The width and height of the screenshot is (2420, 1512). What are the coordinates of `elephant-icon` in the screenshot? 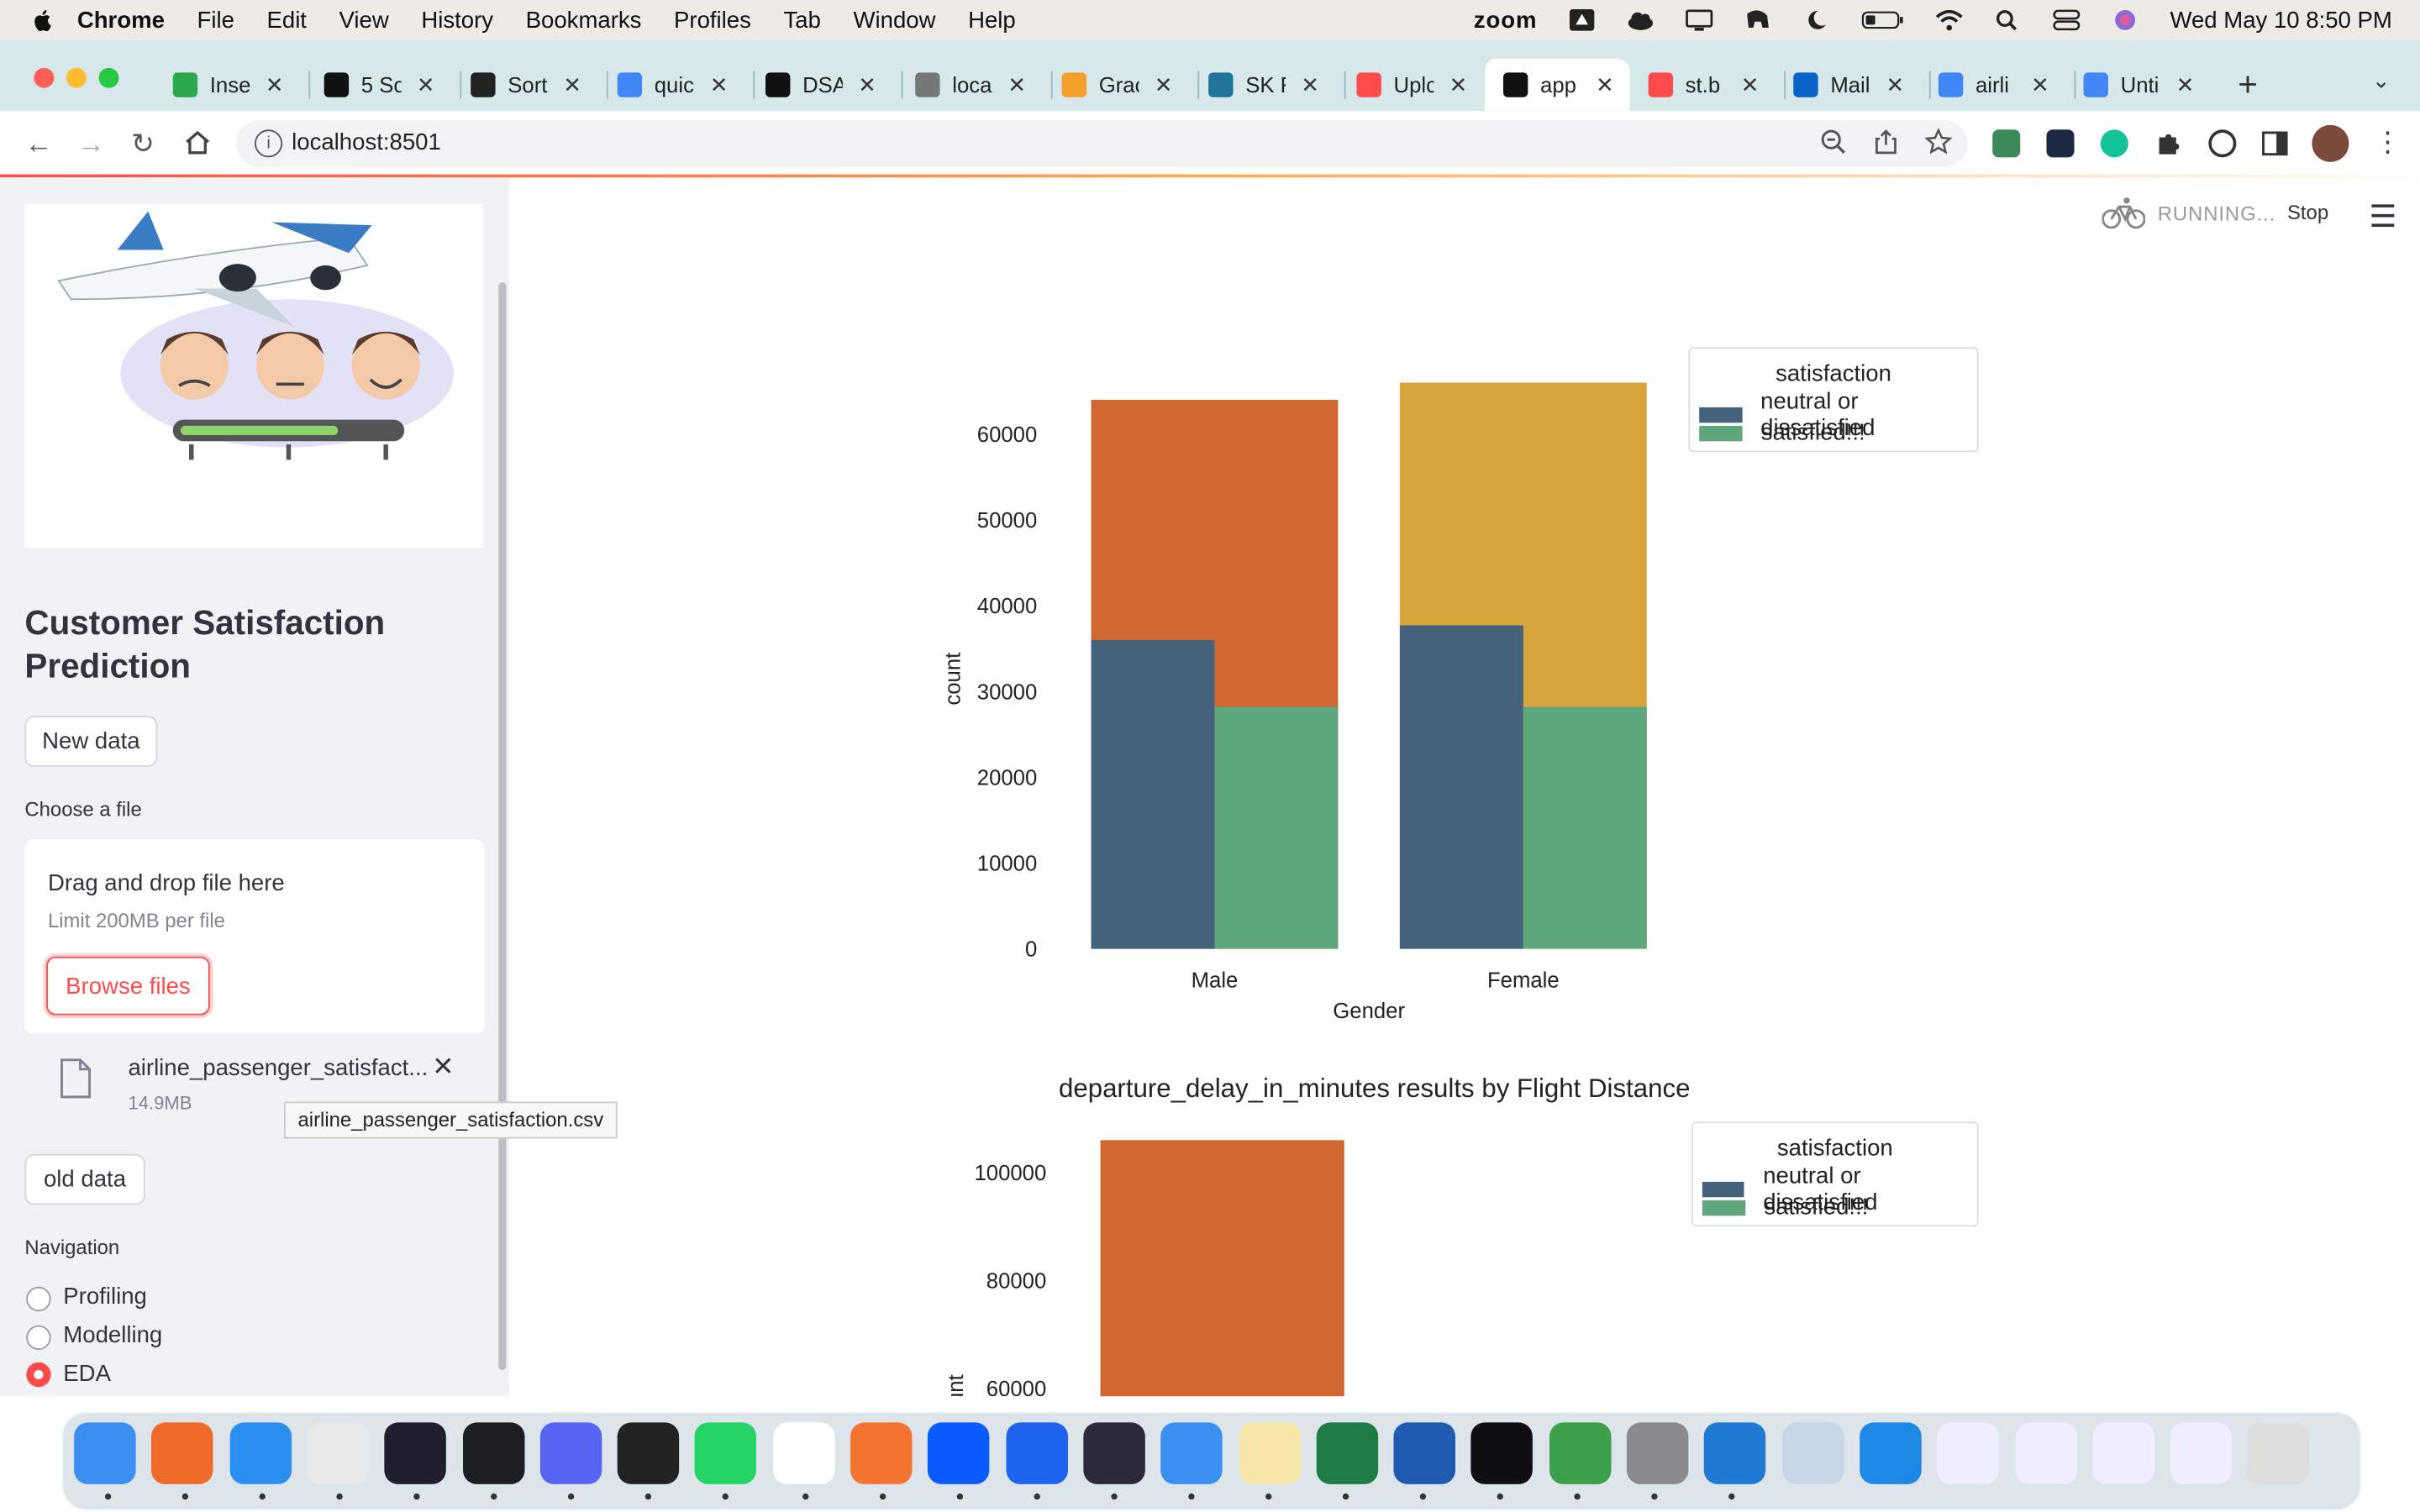 It's located at (1758, 20).